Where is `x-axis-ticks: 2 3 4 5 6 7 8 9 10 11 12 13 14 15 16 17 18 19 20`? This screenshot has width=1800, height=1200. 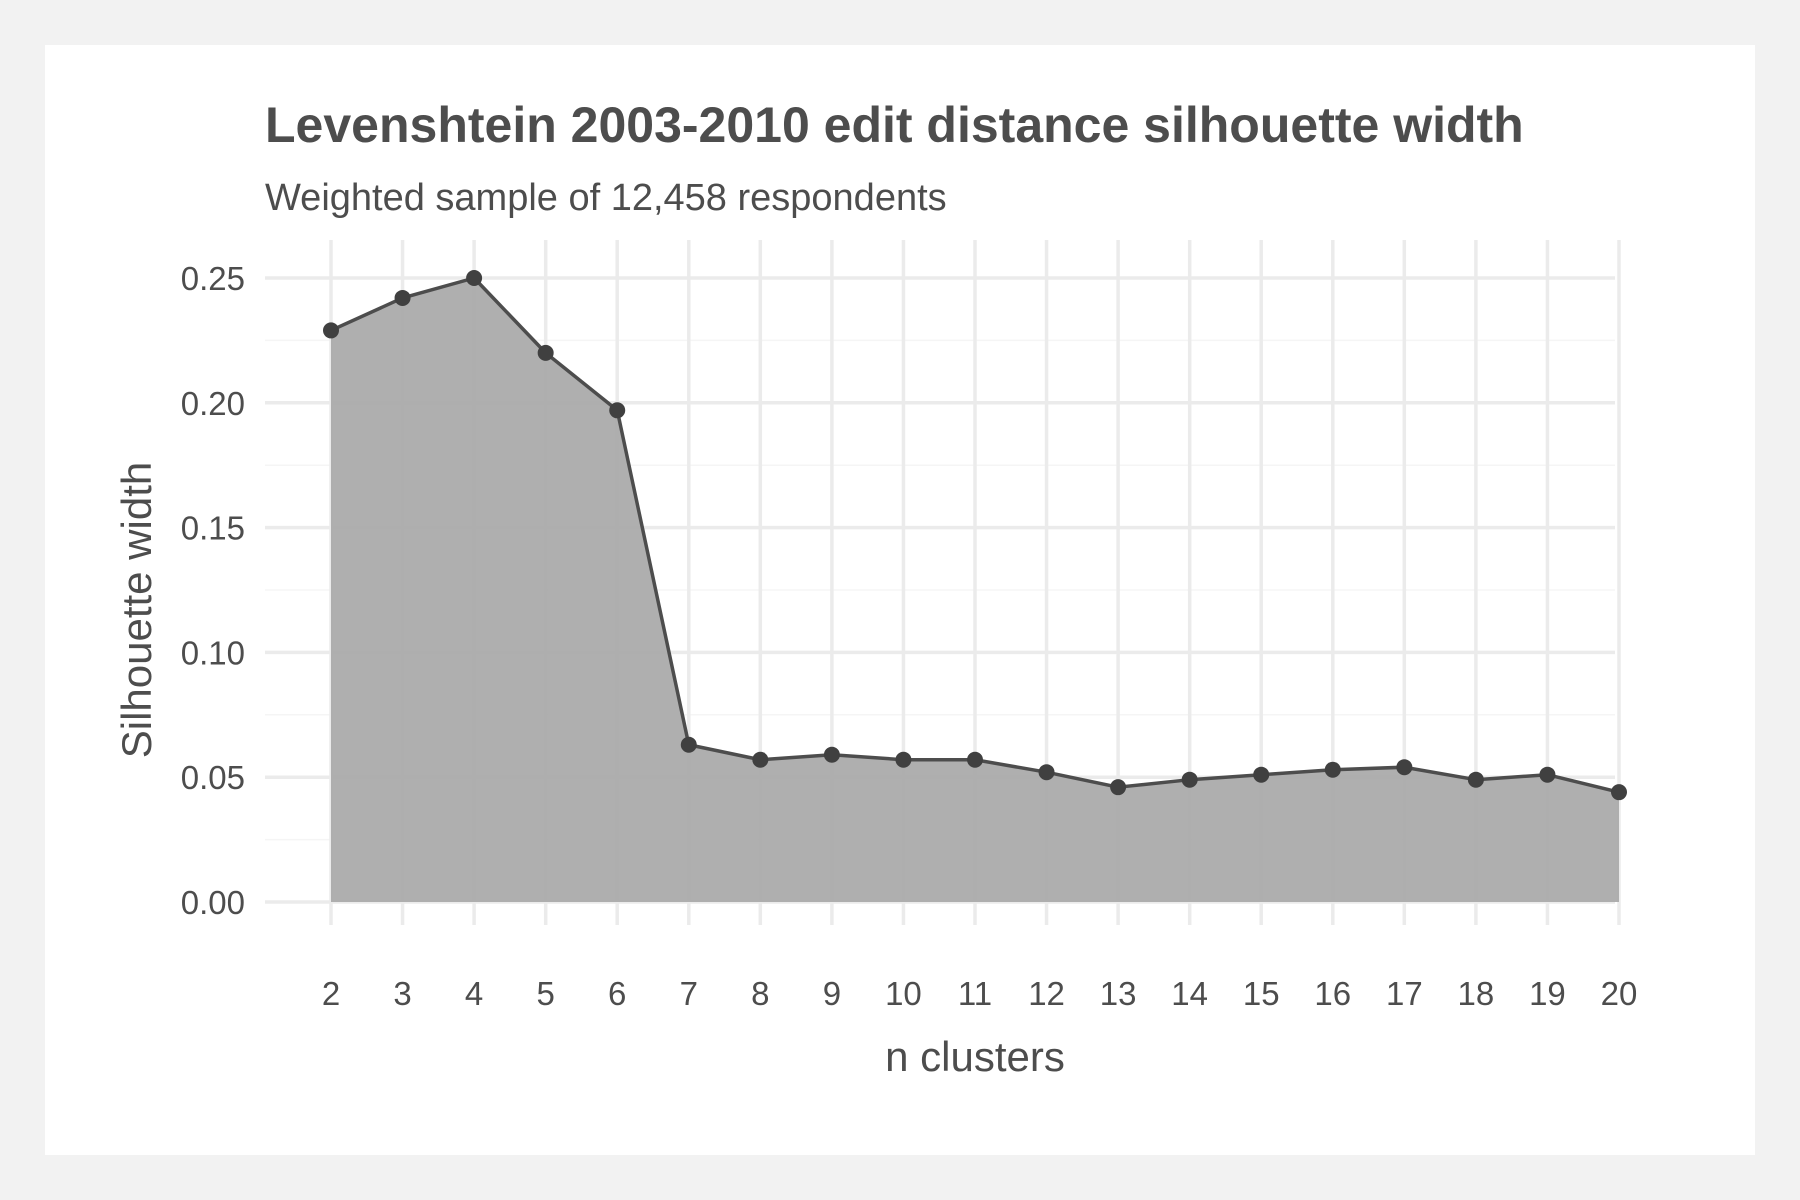 x-axis-ticks: 2 3 4 5 6 7 8 9 10 11 12 13 14 15 16 17 18 19 20 is located at coordinates (980, 993).